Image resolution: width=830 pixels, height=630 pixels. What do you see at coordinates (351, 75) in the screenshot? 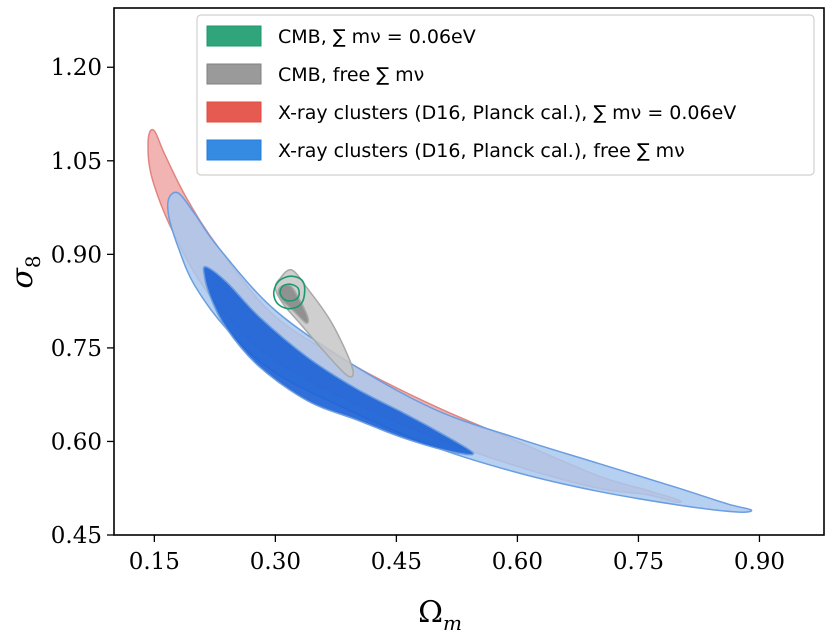
I see `legend-label-1: CMB, free ∑ mν` at bounding box center [351, 75].